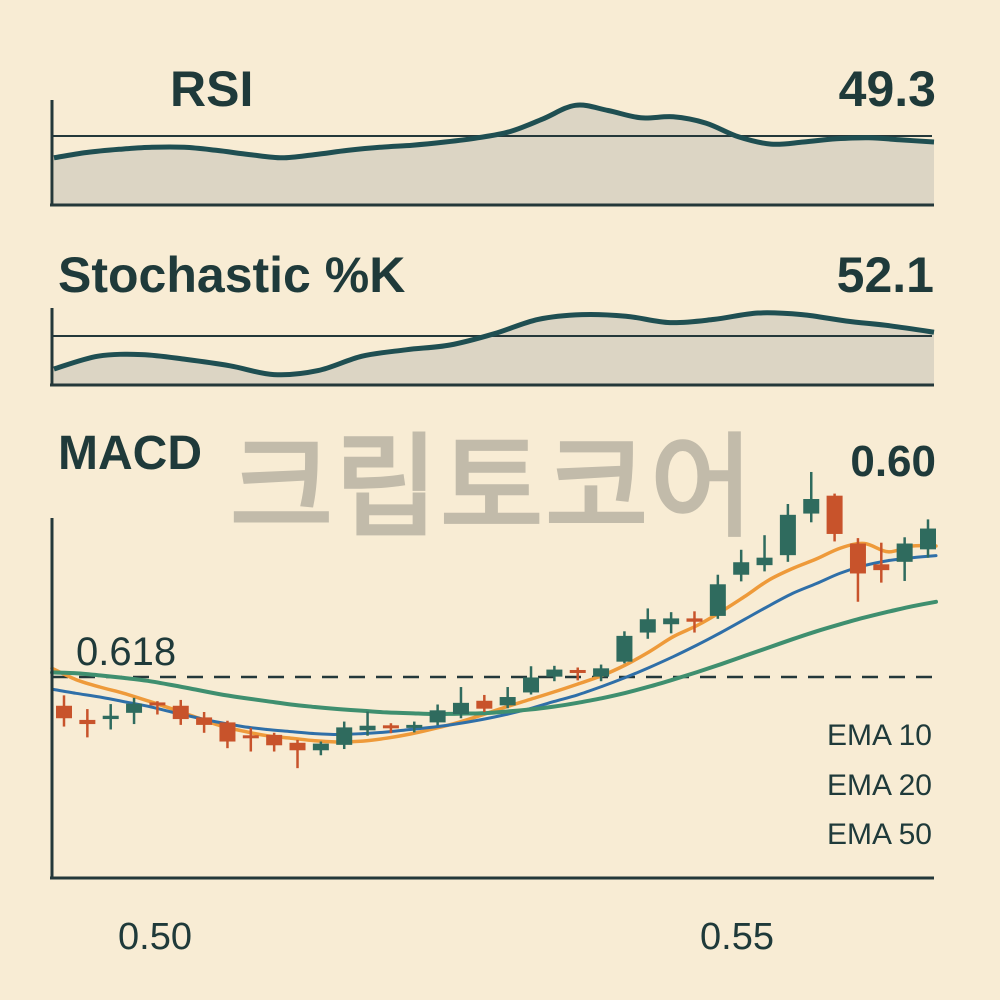 The width and height of the screenshot is (1000, 1000). What do you see at coordinates (212, 89) in the screenshot?
I see `rsi-title: RSI` at bounding box center [212, 89].